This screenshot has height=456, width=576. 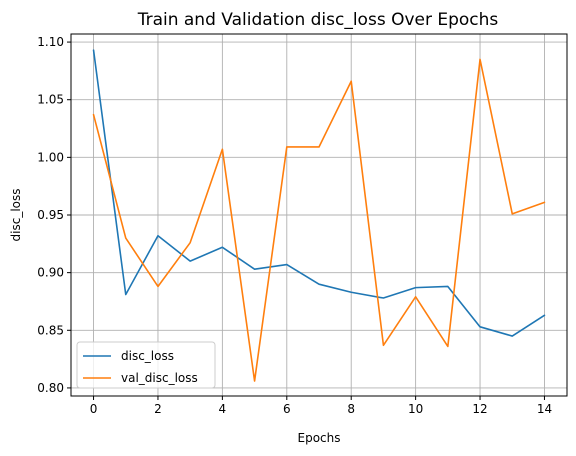 I want to click on x-tick-label: 4, so click(x=223, y=409).